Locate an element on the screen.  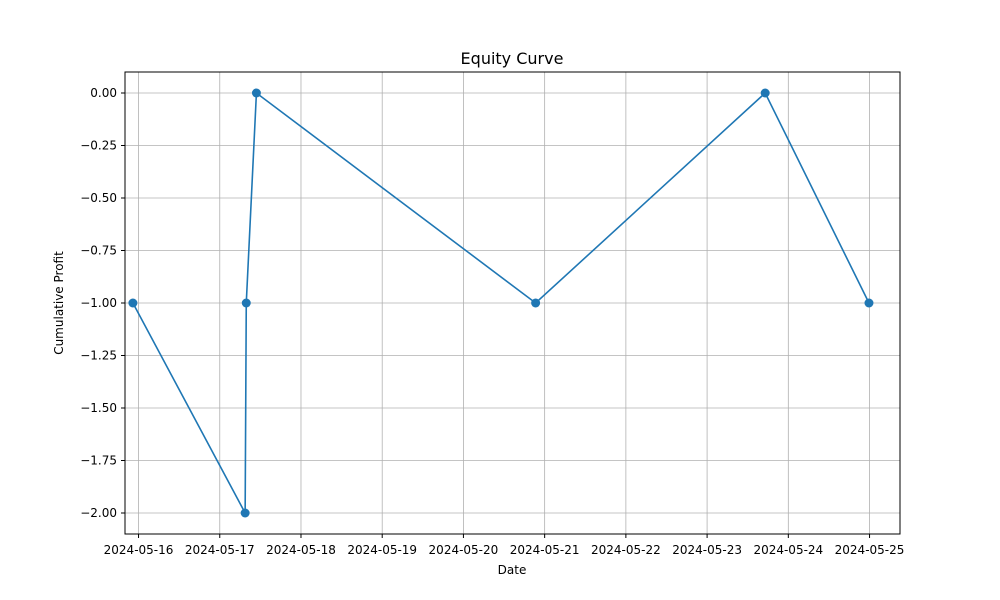
x-tick-label: 2024-05-20 is located at coordinates (464, 550).